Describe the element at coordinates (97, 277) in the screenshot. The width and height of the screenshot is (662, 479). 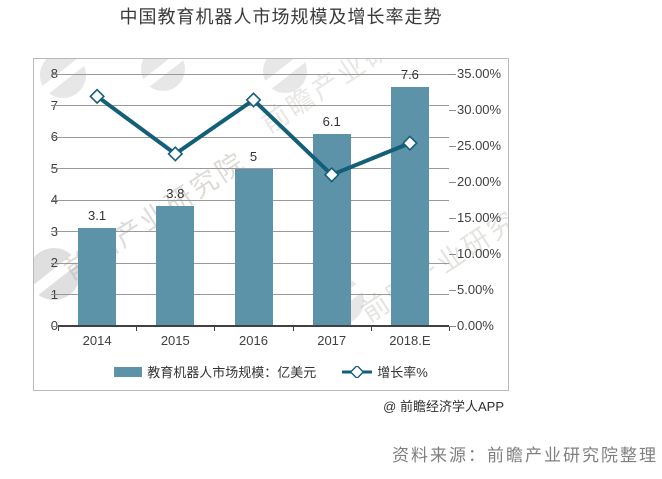
I see `bar-2014` at that location.